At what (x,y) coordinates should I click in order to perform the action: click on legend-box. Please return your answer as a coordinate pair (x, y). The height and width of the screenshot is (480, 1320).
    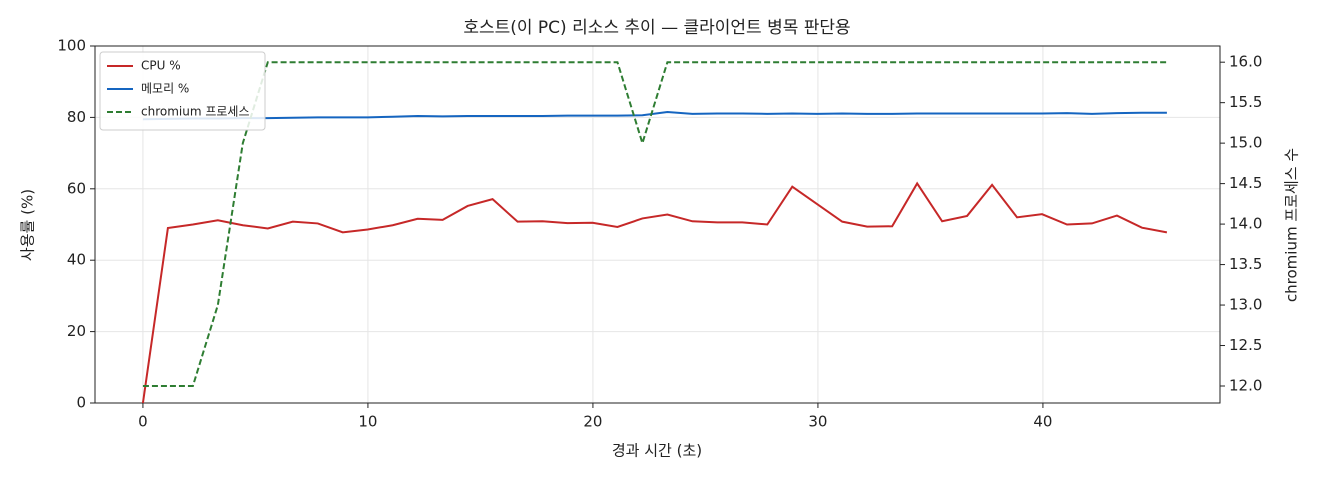
    Looking at the image, I should click on (182, 91).